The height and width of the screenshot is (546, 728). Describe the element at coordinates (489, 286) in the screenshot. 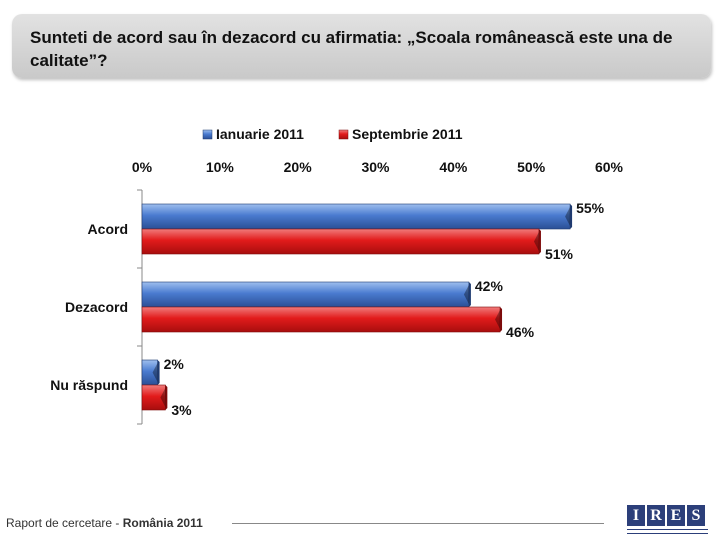

I see `data-label: 42%` at that location.